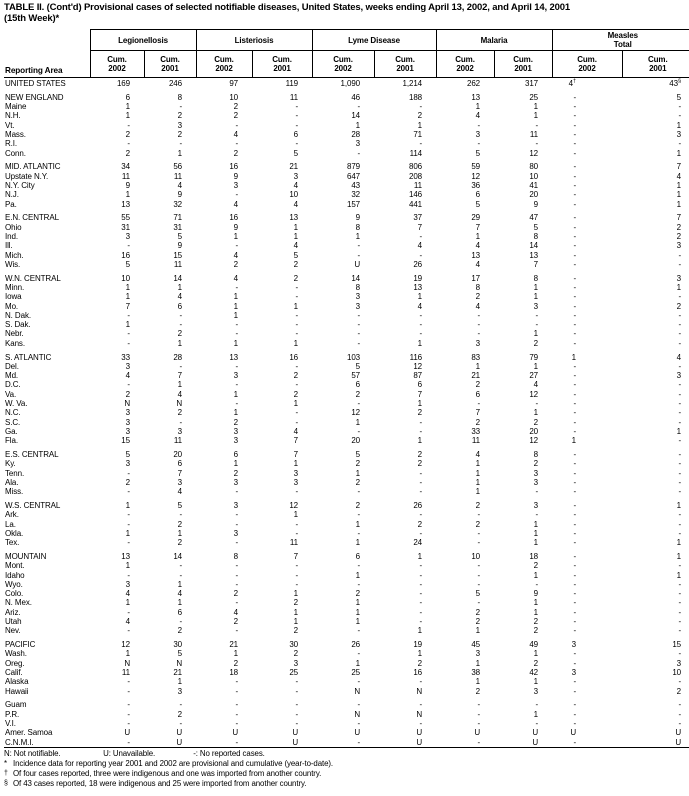 The image size is (689, 796). I want to click on reporting-area-cell: N.C., so click(13, 413).